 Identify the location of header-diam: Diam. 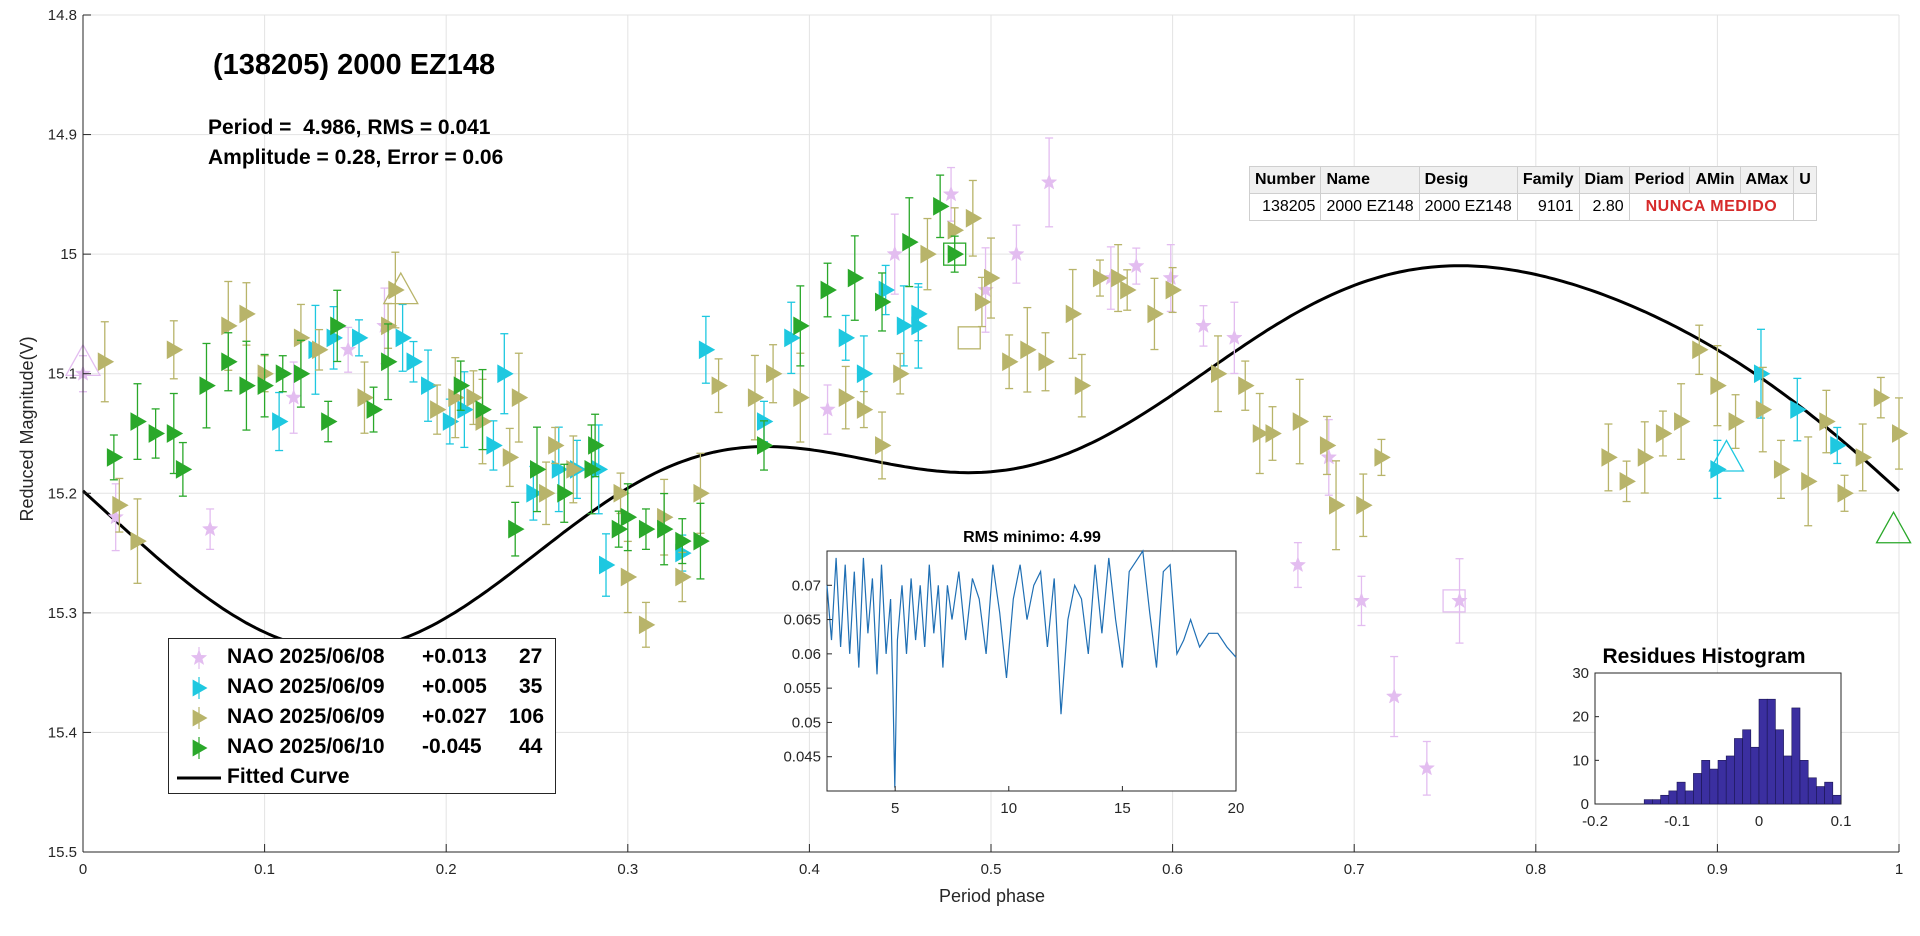
(1604, 180).